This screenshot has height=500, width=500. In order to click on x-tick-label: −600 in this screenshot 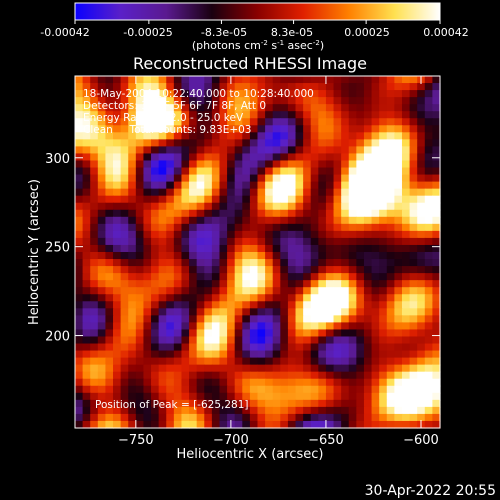, I will do `click(421, 440)`.